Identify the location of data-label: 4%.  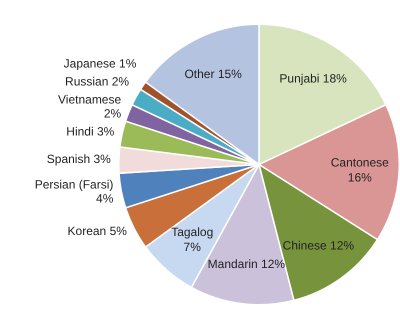
(105, 199).